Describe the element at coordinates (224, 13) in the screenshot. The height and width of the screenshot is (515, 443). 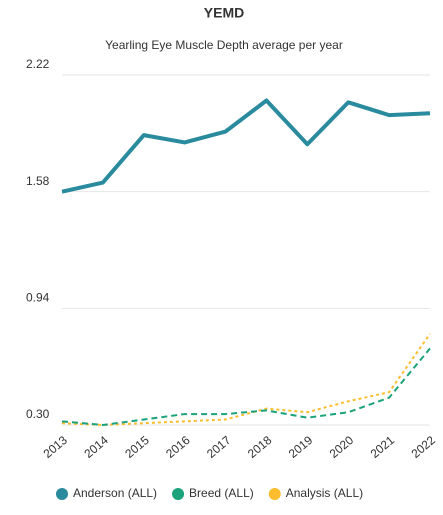
I see `chart-title: YEMD` at that location.